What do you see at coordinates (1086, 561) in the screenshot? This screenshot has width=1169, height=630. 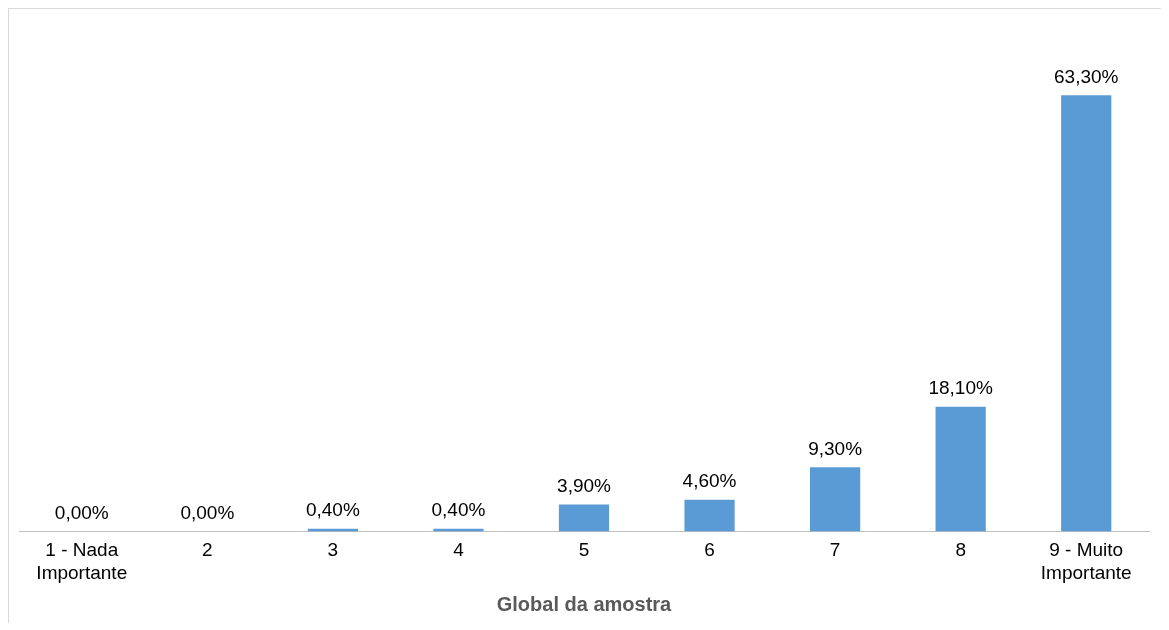 I see `x-tick-label: 9 - Muito Importante` at bounding box center [1086, 561].